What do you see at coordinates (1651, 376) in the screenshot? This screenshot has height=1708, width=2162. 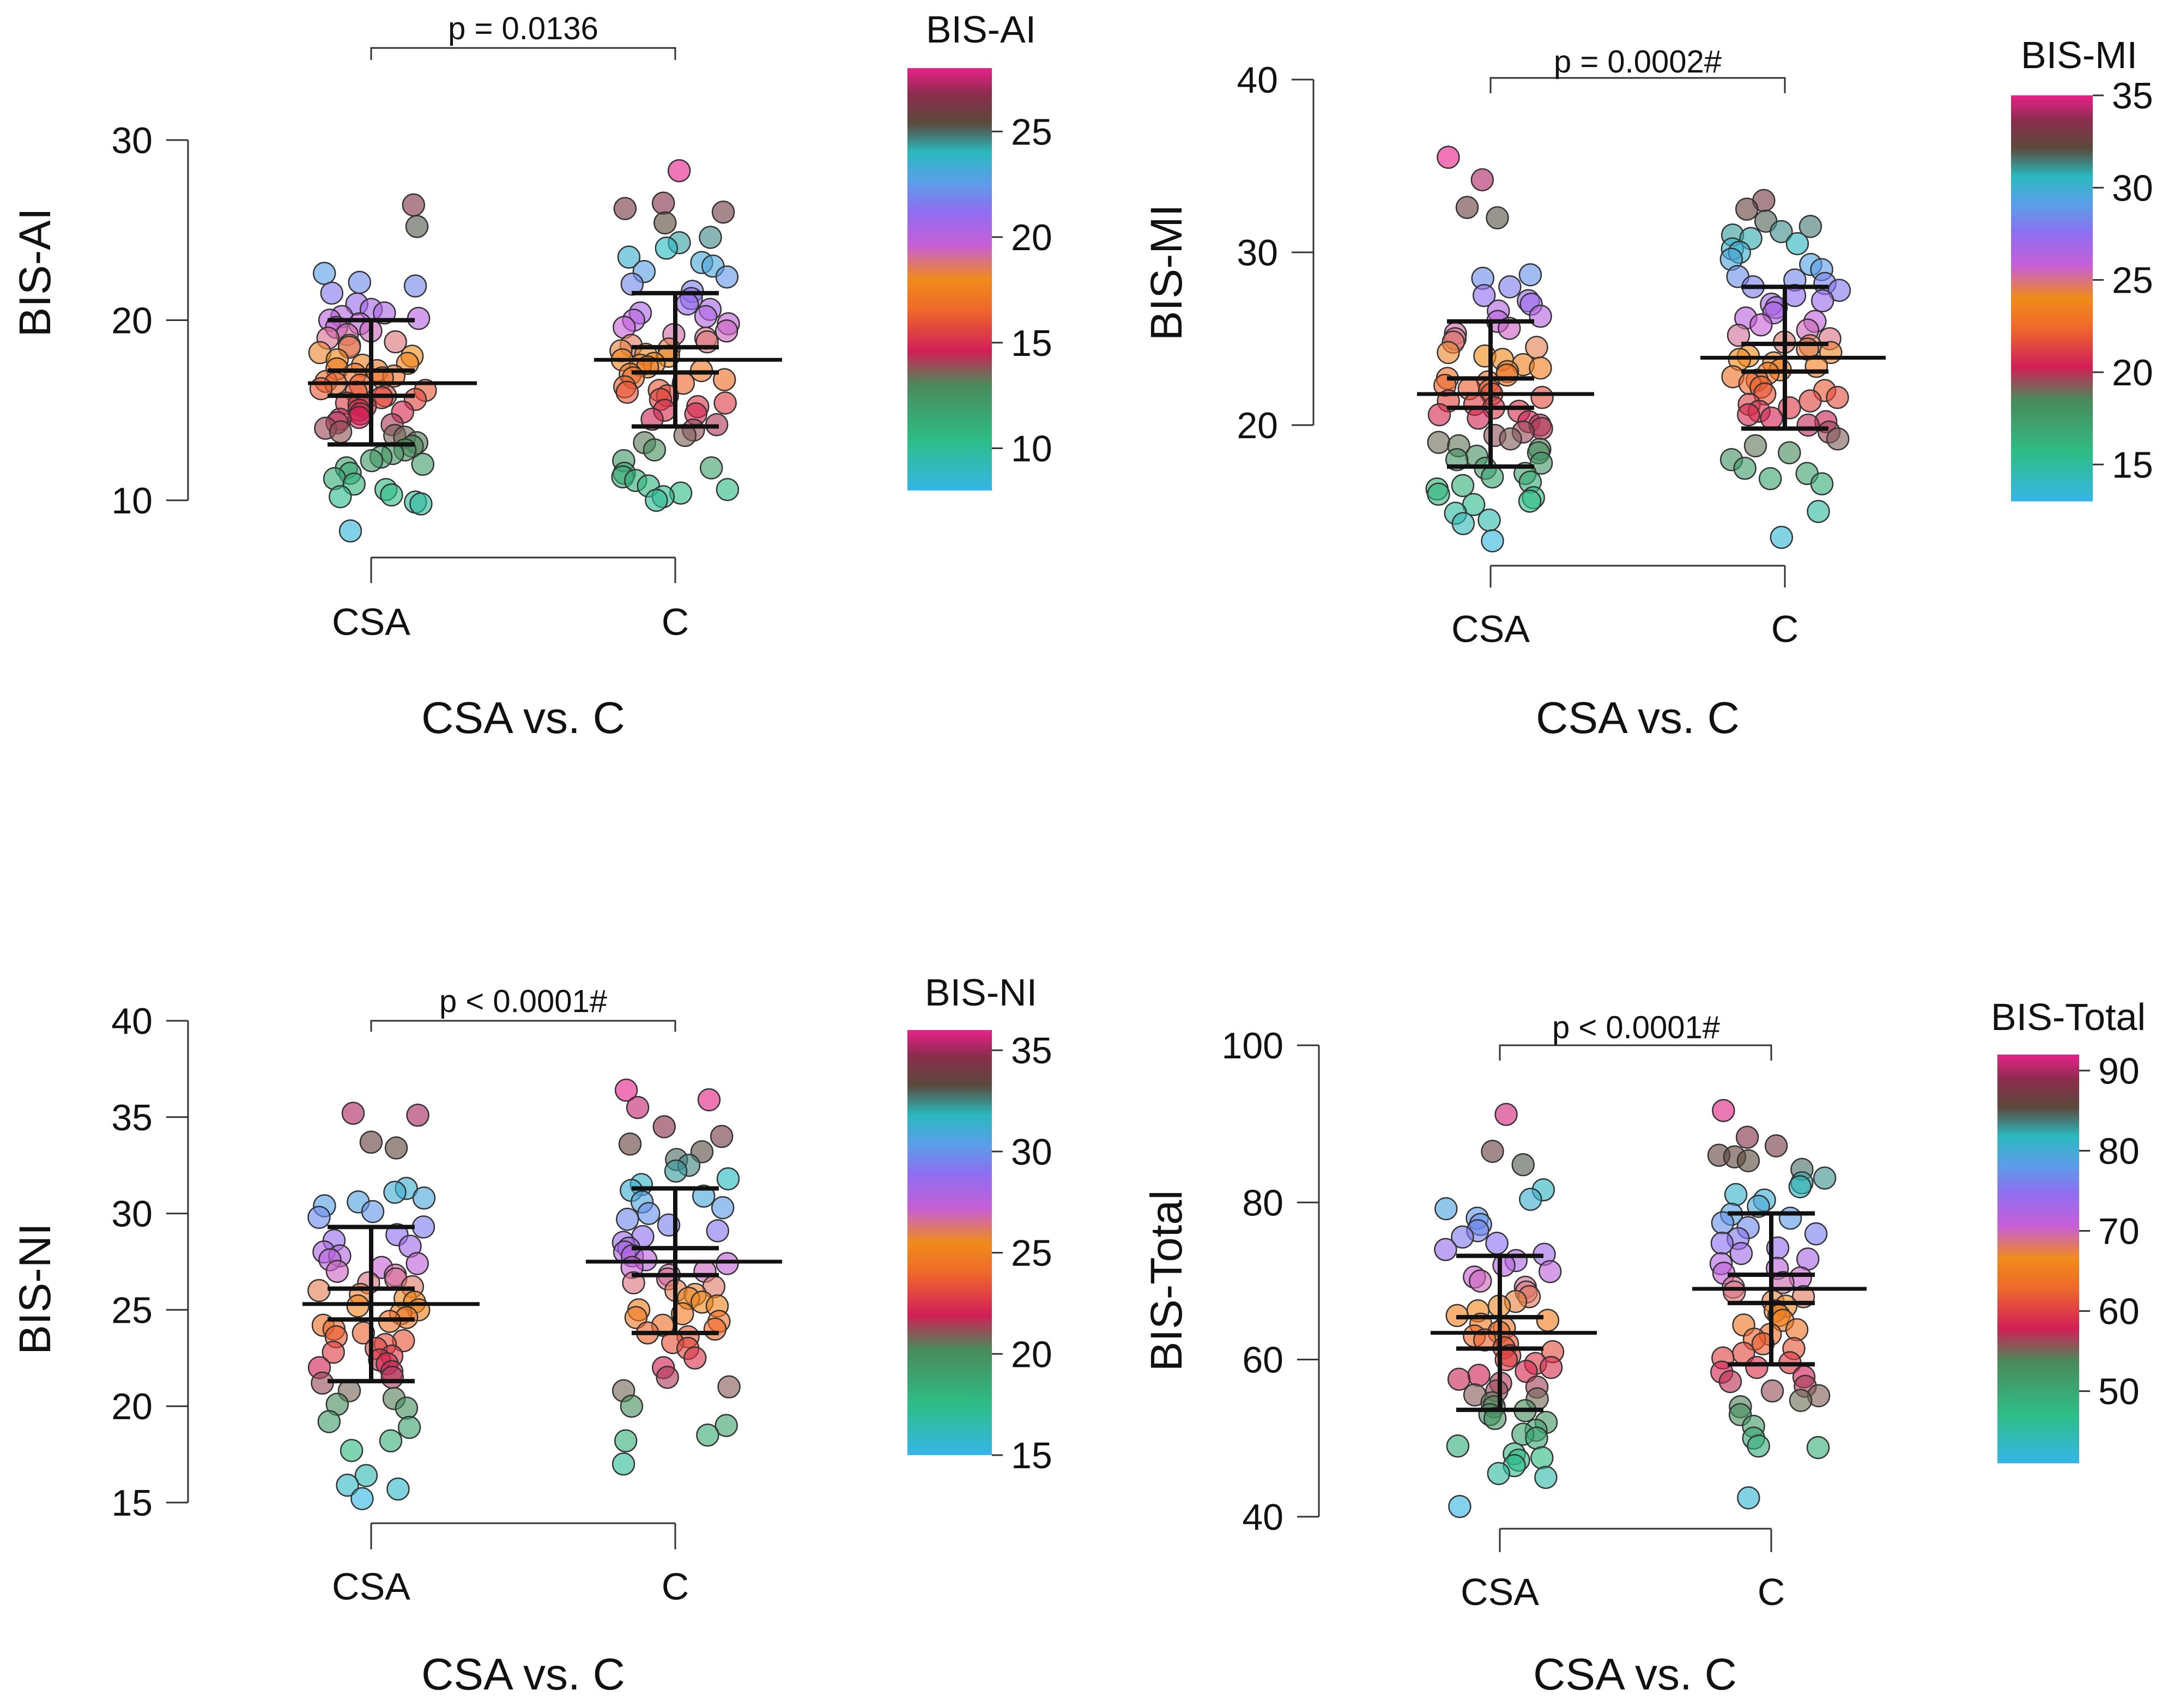 I see `summary-bars` at bounding box center [1651, 376].